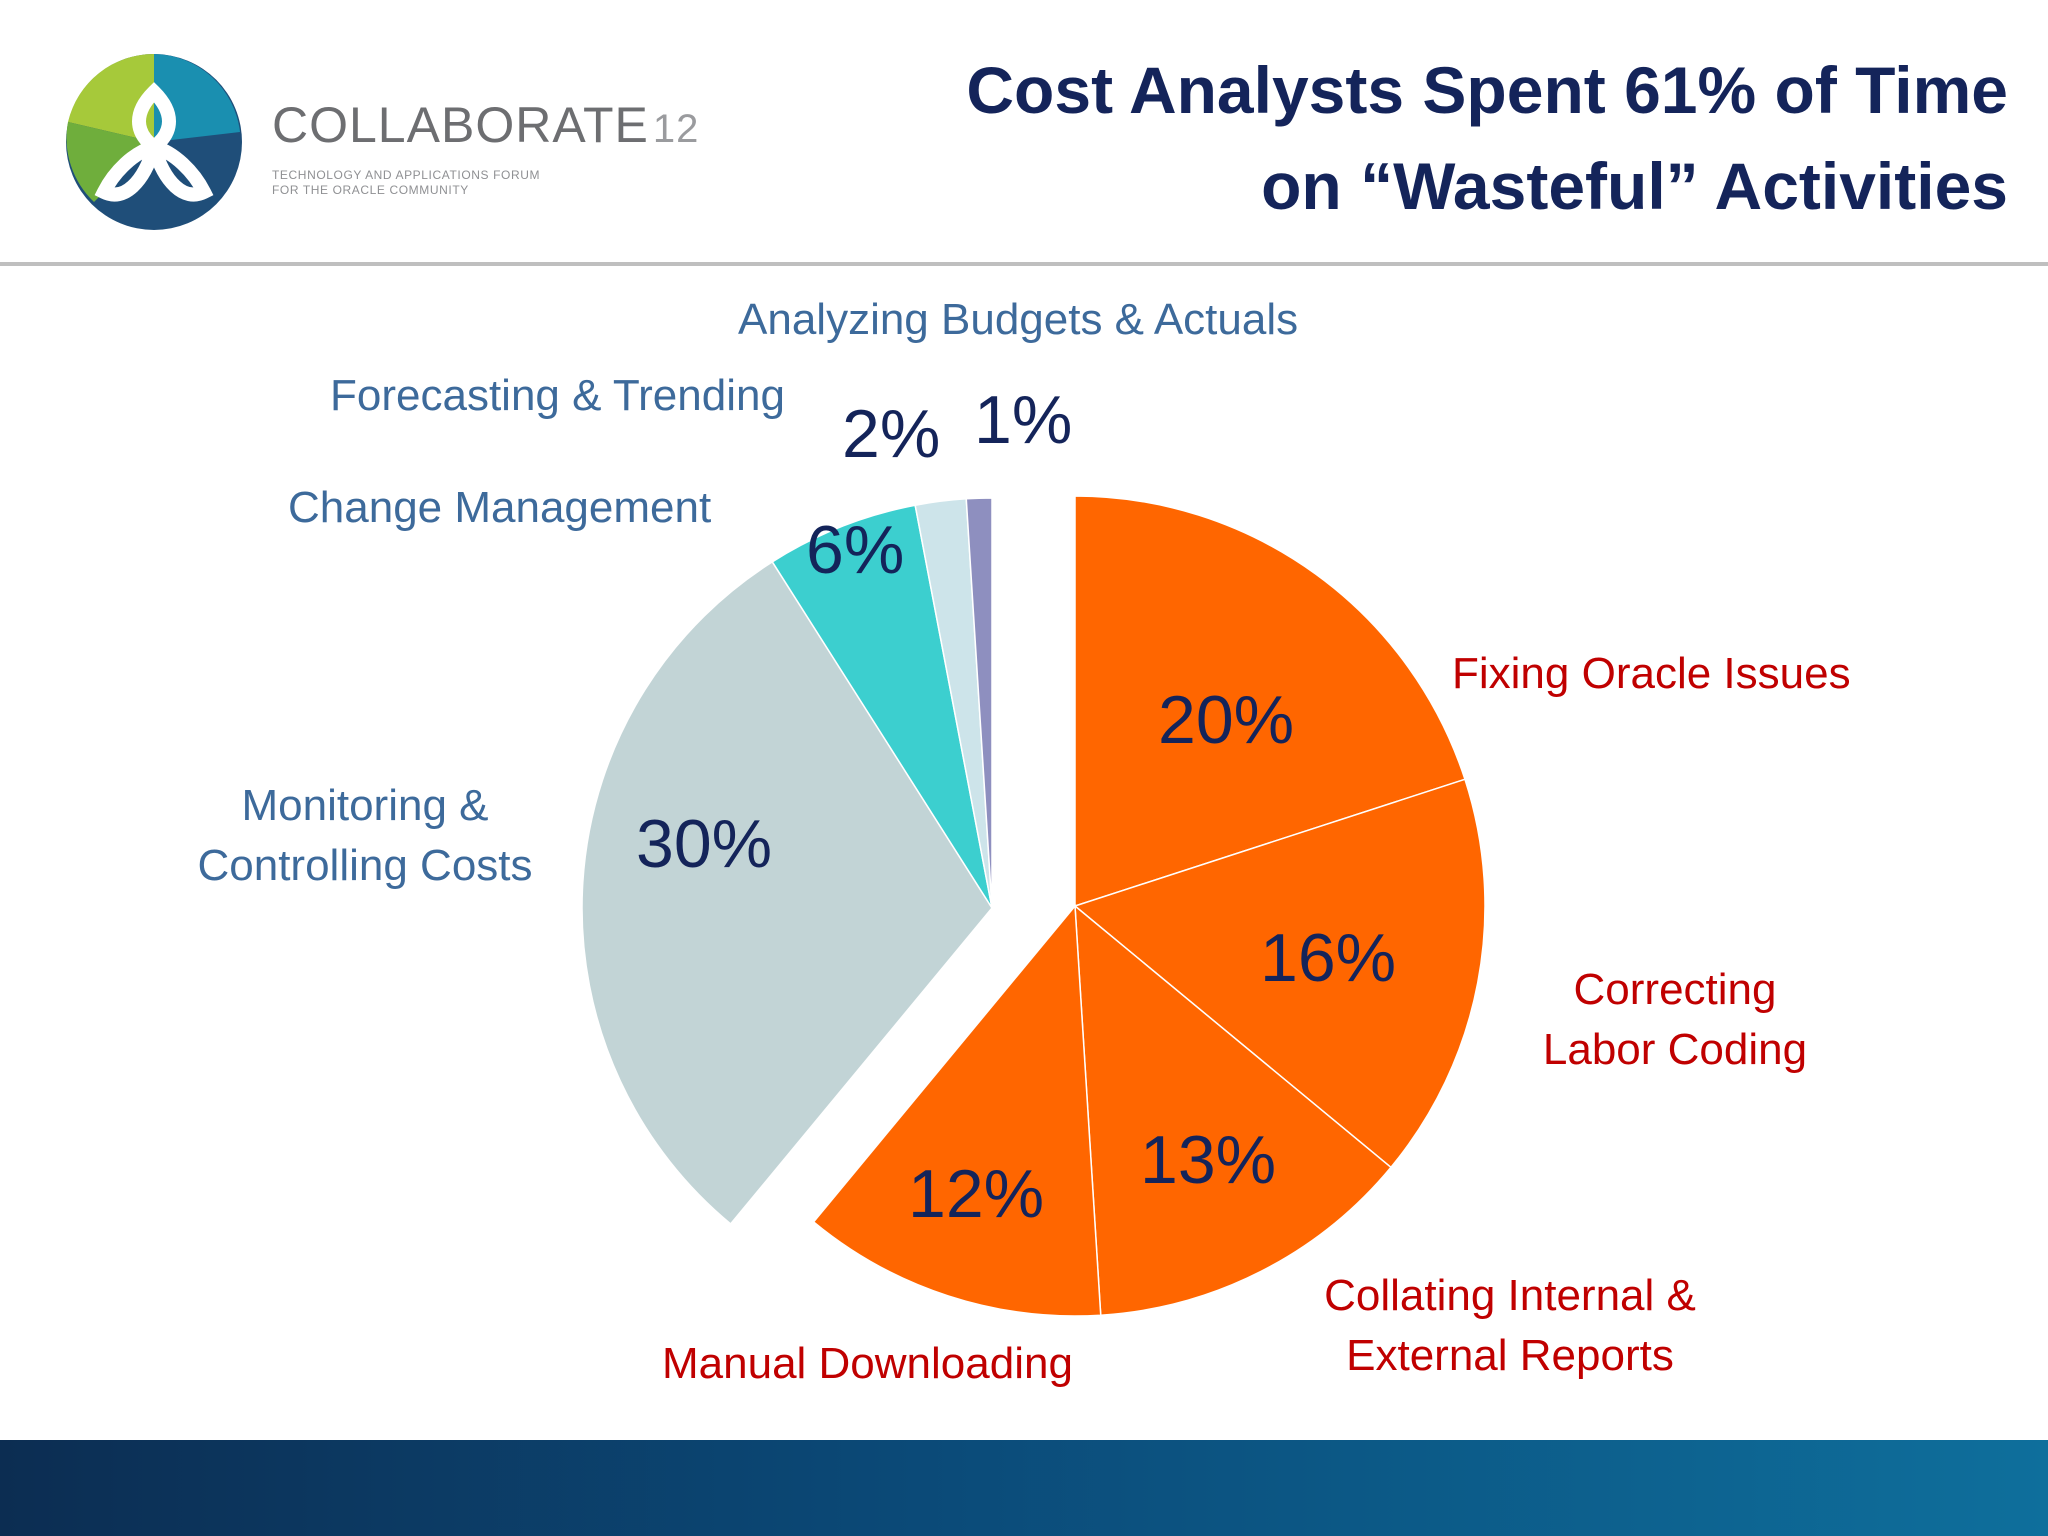 The image size is (2048, 1536). I want to click on brand-tagline-line-1: TECHNOLOGY AND APPLICATIONS FORUM, so click(406, 175).